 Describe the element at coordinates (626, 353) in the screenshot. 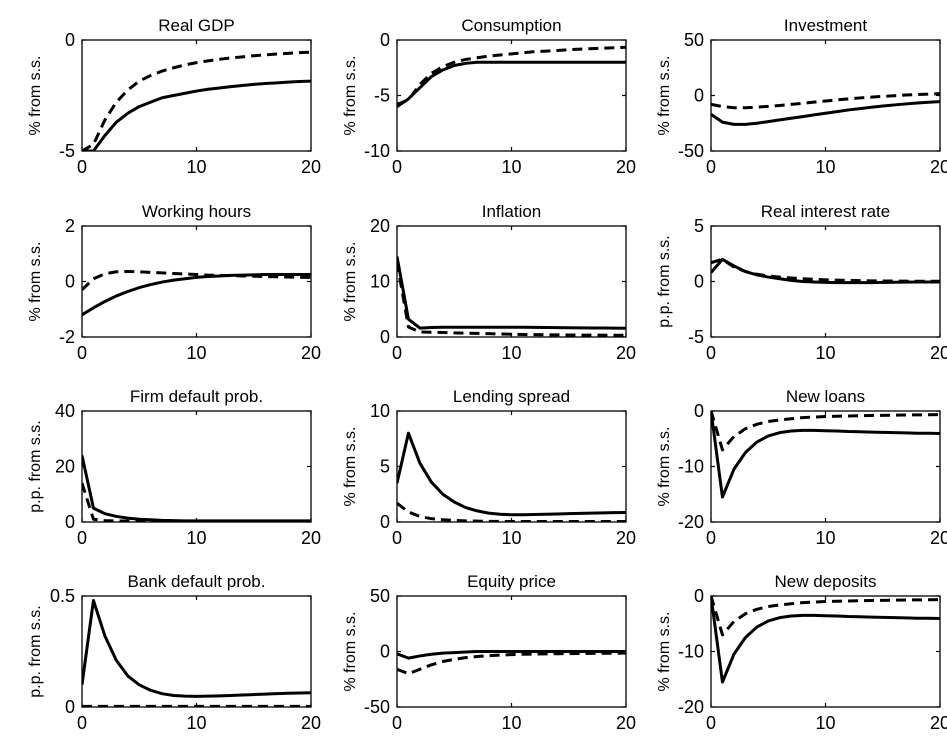

I see `inflation-x-tick-label: 20` at that location.